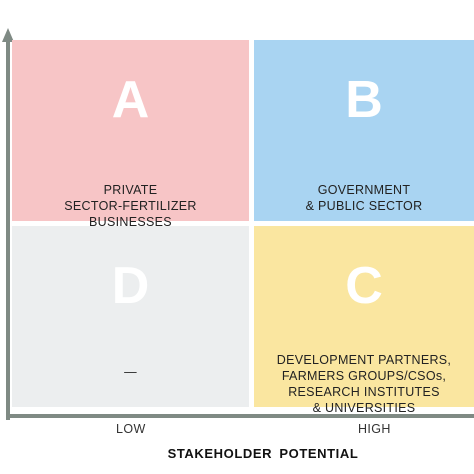 This screenshot has width=474, height=474. What do you see at coordinates (131, 429) in the screenshot?
I see `x-tick-low: LOW` at bounding box center [131, 429].